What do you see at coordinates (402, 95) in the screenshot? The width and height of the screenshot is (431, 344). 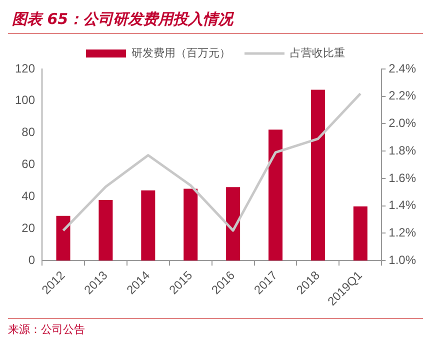 I see `y2-tick-label: 2.2%` at bounding box center [402, 95].